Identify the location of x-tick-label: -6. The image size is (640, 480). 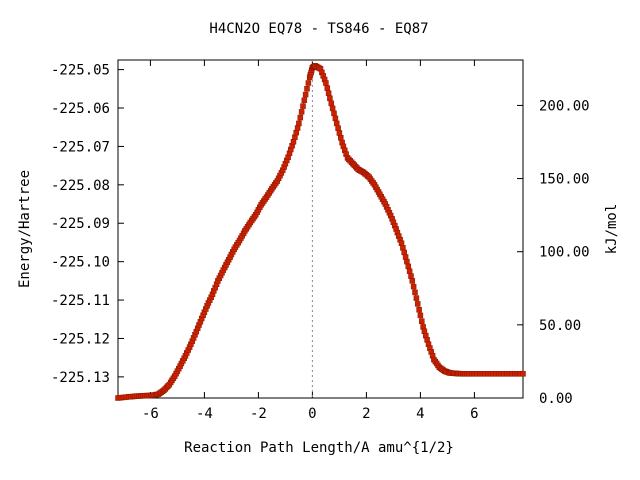
(150, 414).